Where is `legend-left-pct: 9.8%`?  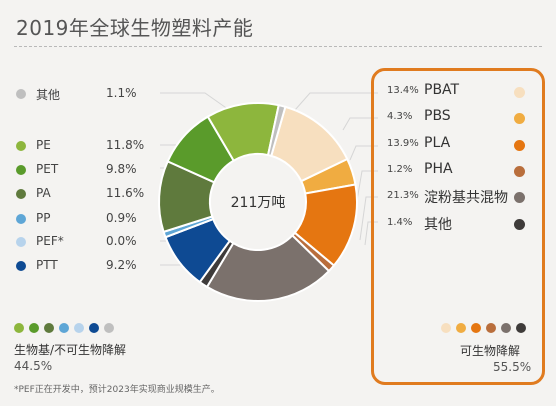
legend-left-pct: 9.8% is located at coordinates (121, 169).